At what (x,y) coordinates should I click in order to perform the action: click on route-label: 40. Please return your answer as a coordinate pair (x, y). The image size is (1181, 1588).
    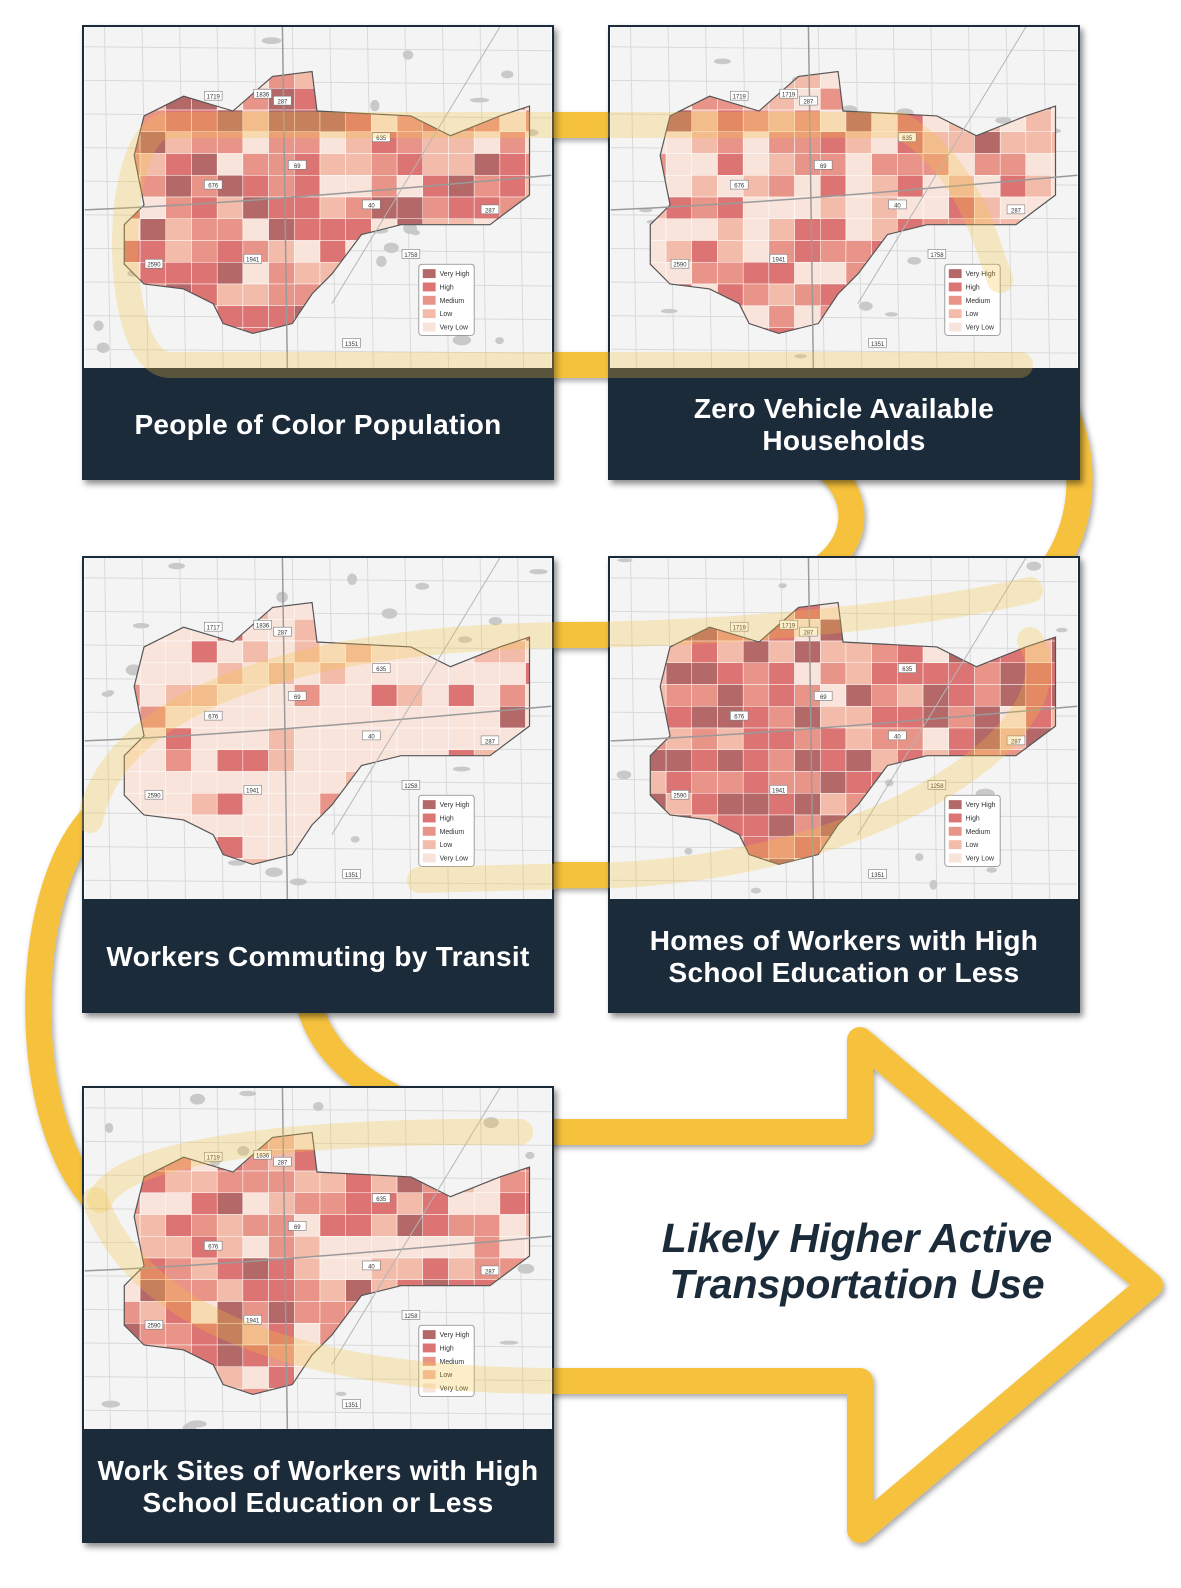
    Looking at the image, I should click on (371, 1267).